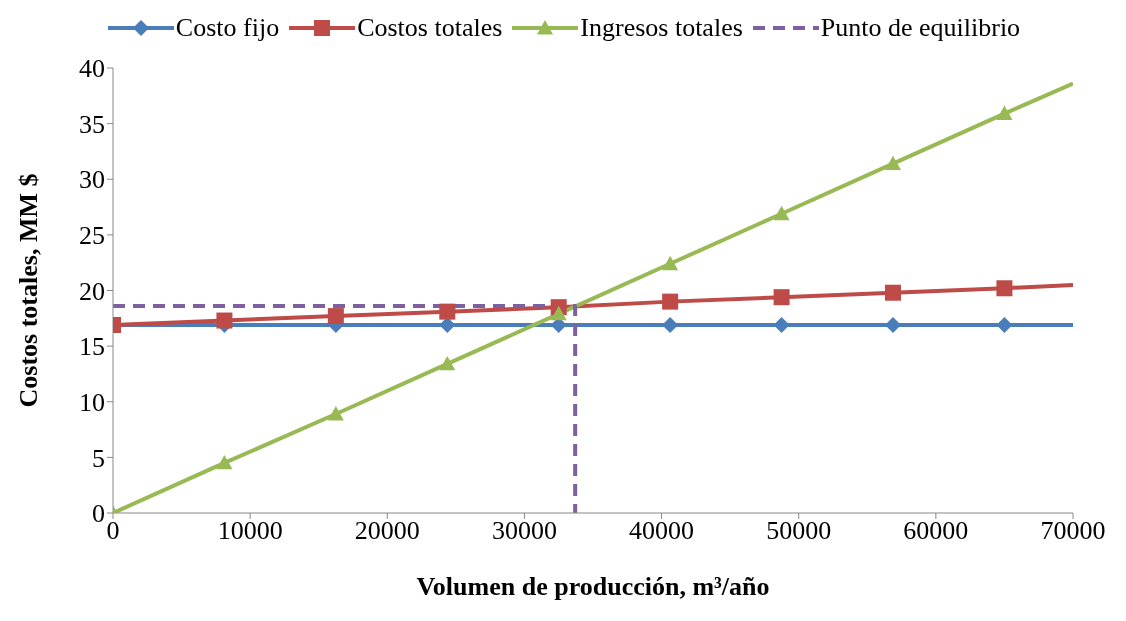 This screenshot has height=621, width=1126. What do you see at coordinates (662, 531) in the screenshot?
I see `x-tick-label: 40000` at bounding box center [662, 531].